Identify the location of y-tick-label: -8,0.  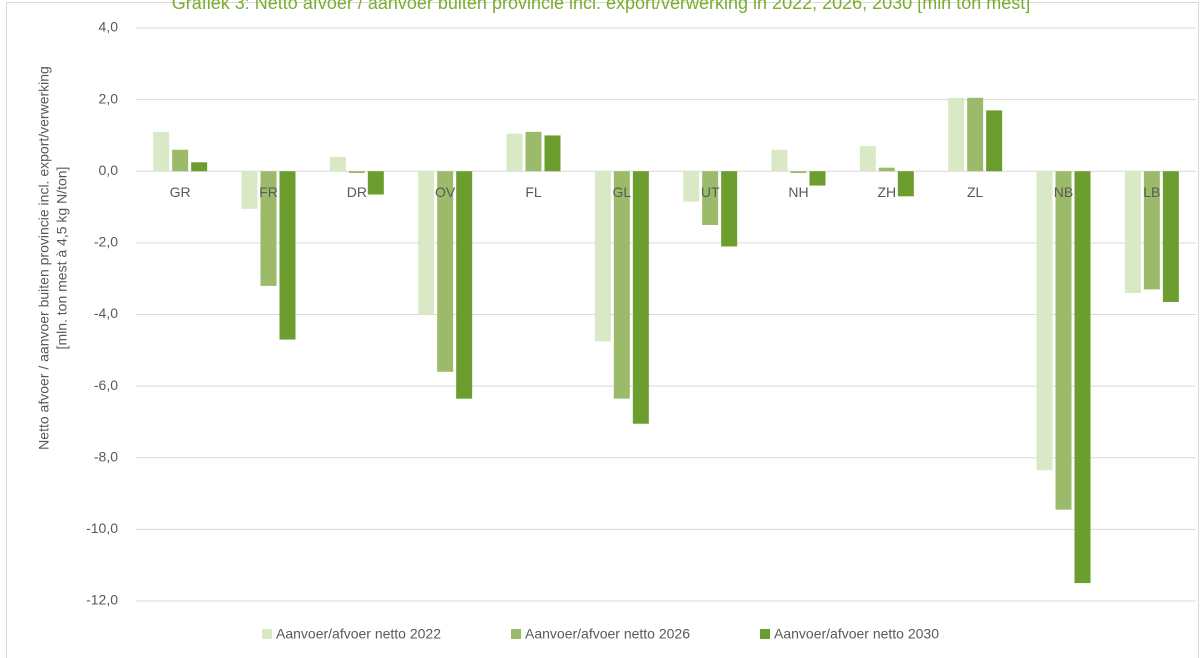
(106, 456).